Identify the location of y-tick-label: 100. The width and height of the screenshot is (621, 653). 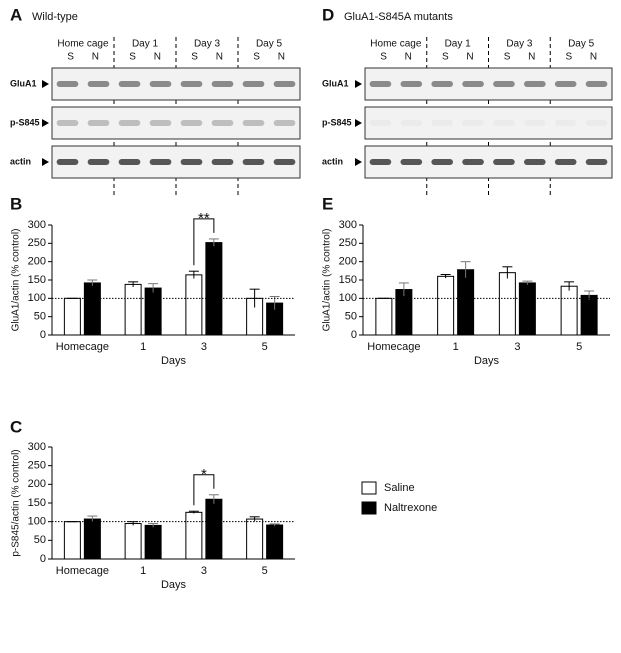
(37, 522).